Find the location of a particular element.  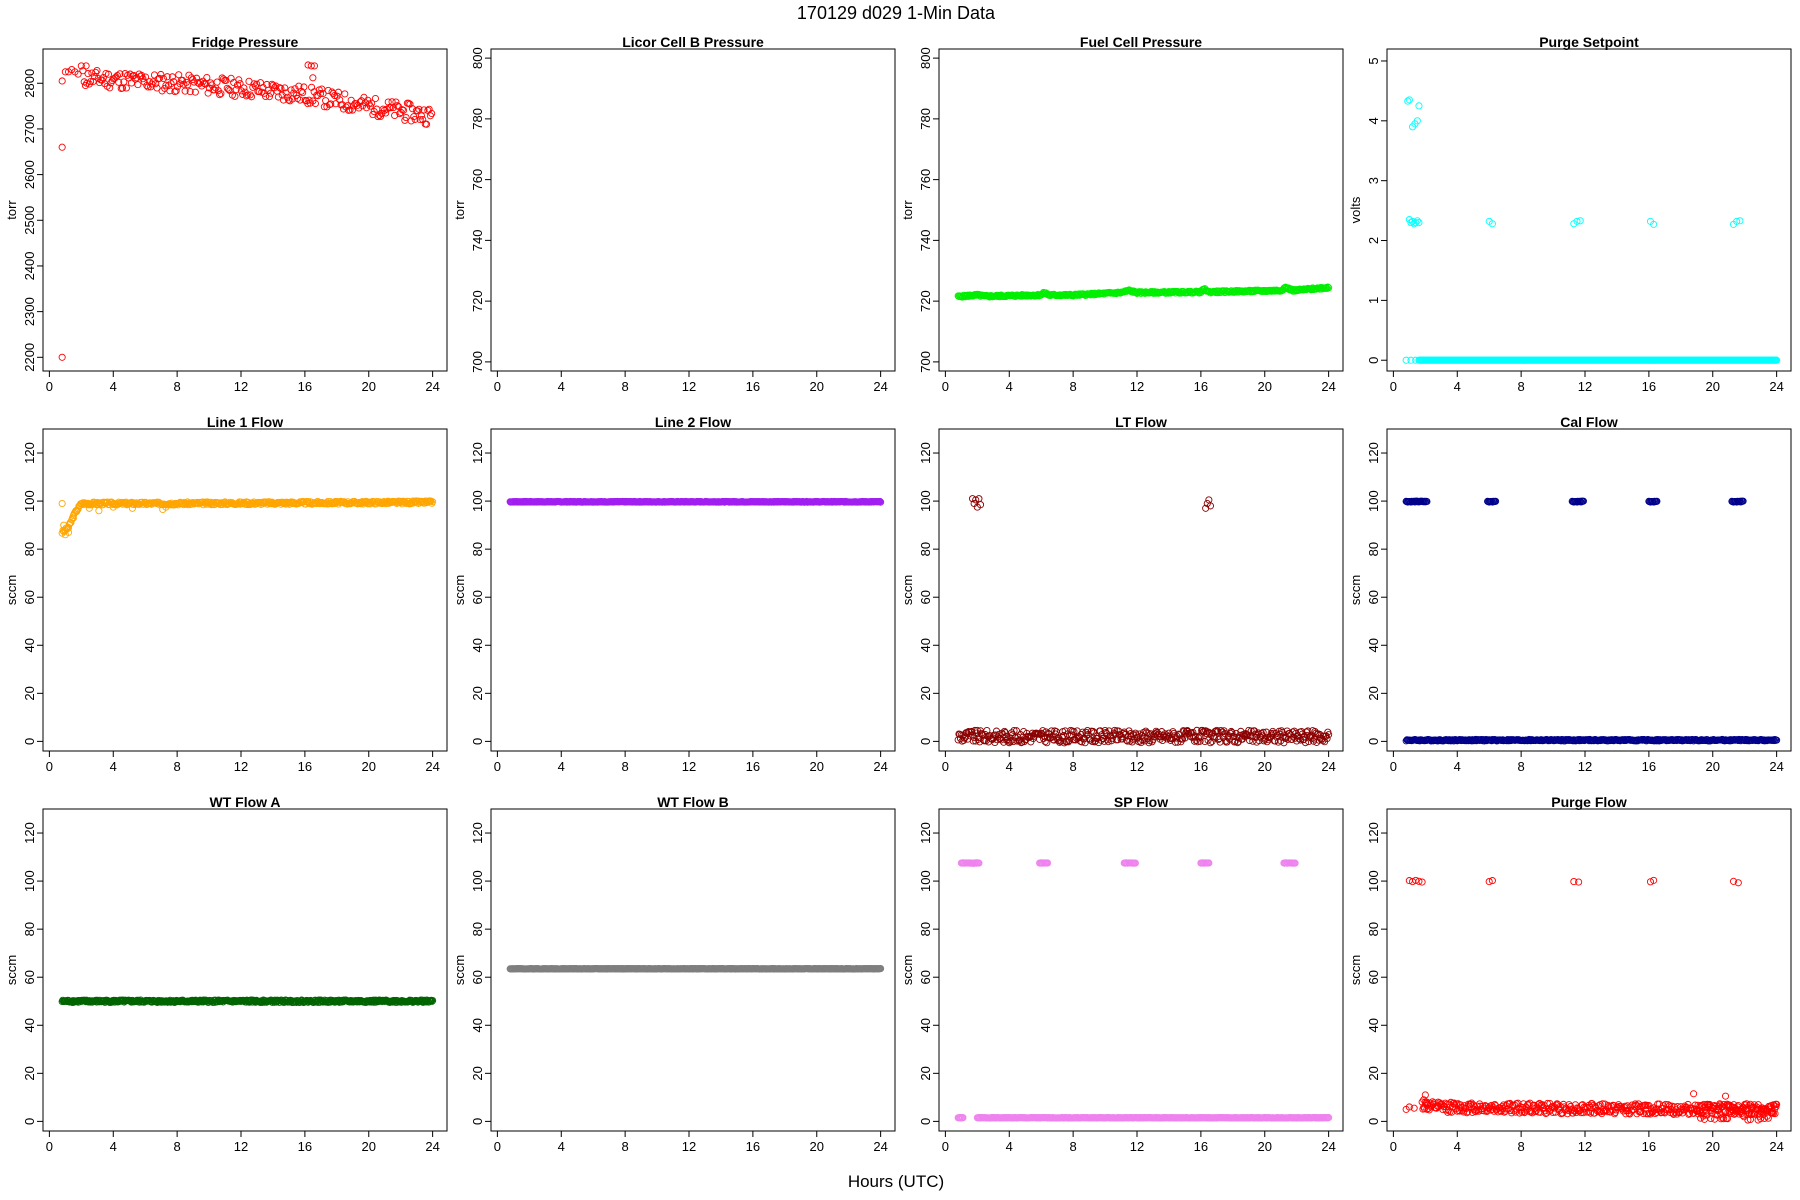

panel-title: Cal Flow is located at coordinates (1589, 422).